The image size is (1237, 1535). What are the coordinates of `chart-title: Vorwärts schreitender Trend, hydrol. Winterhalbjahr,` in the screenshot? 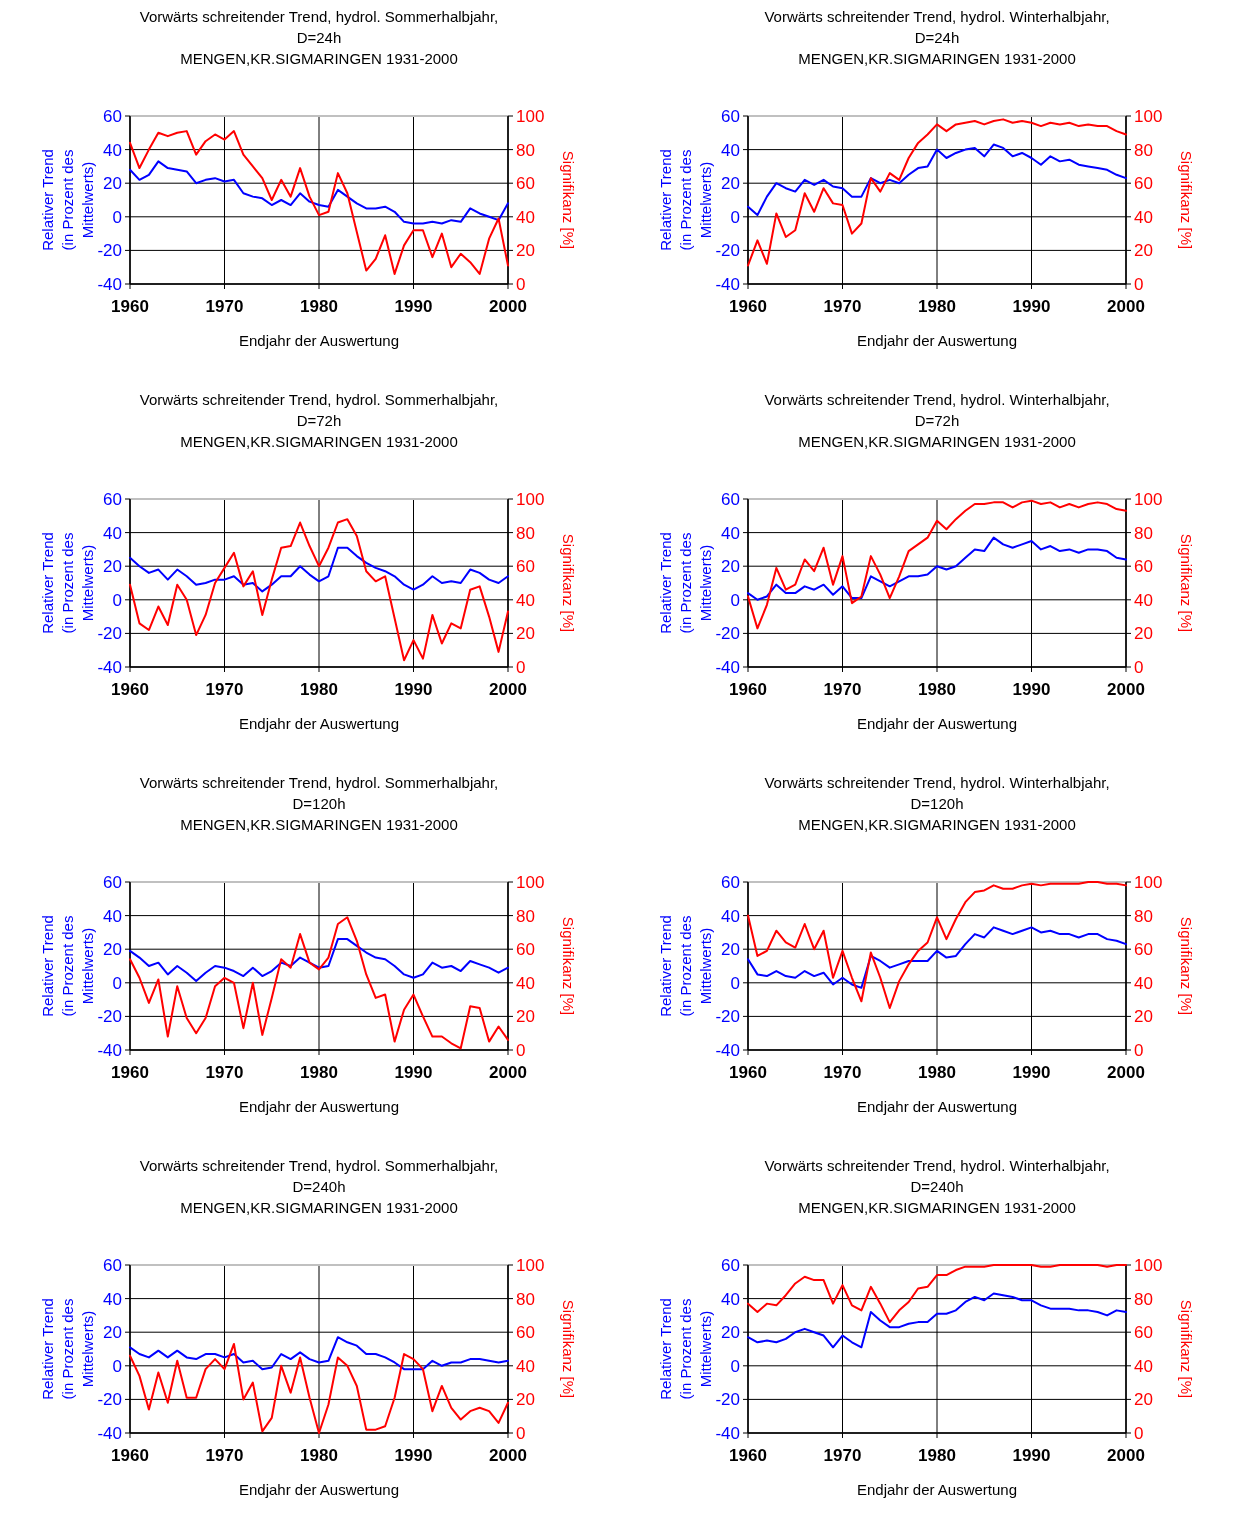 It's located at (937, 16).